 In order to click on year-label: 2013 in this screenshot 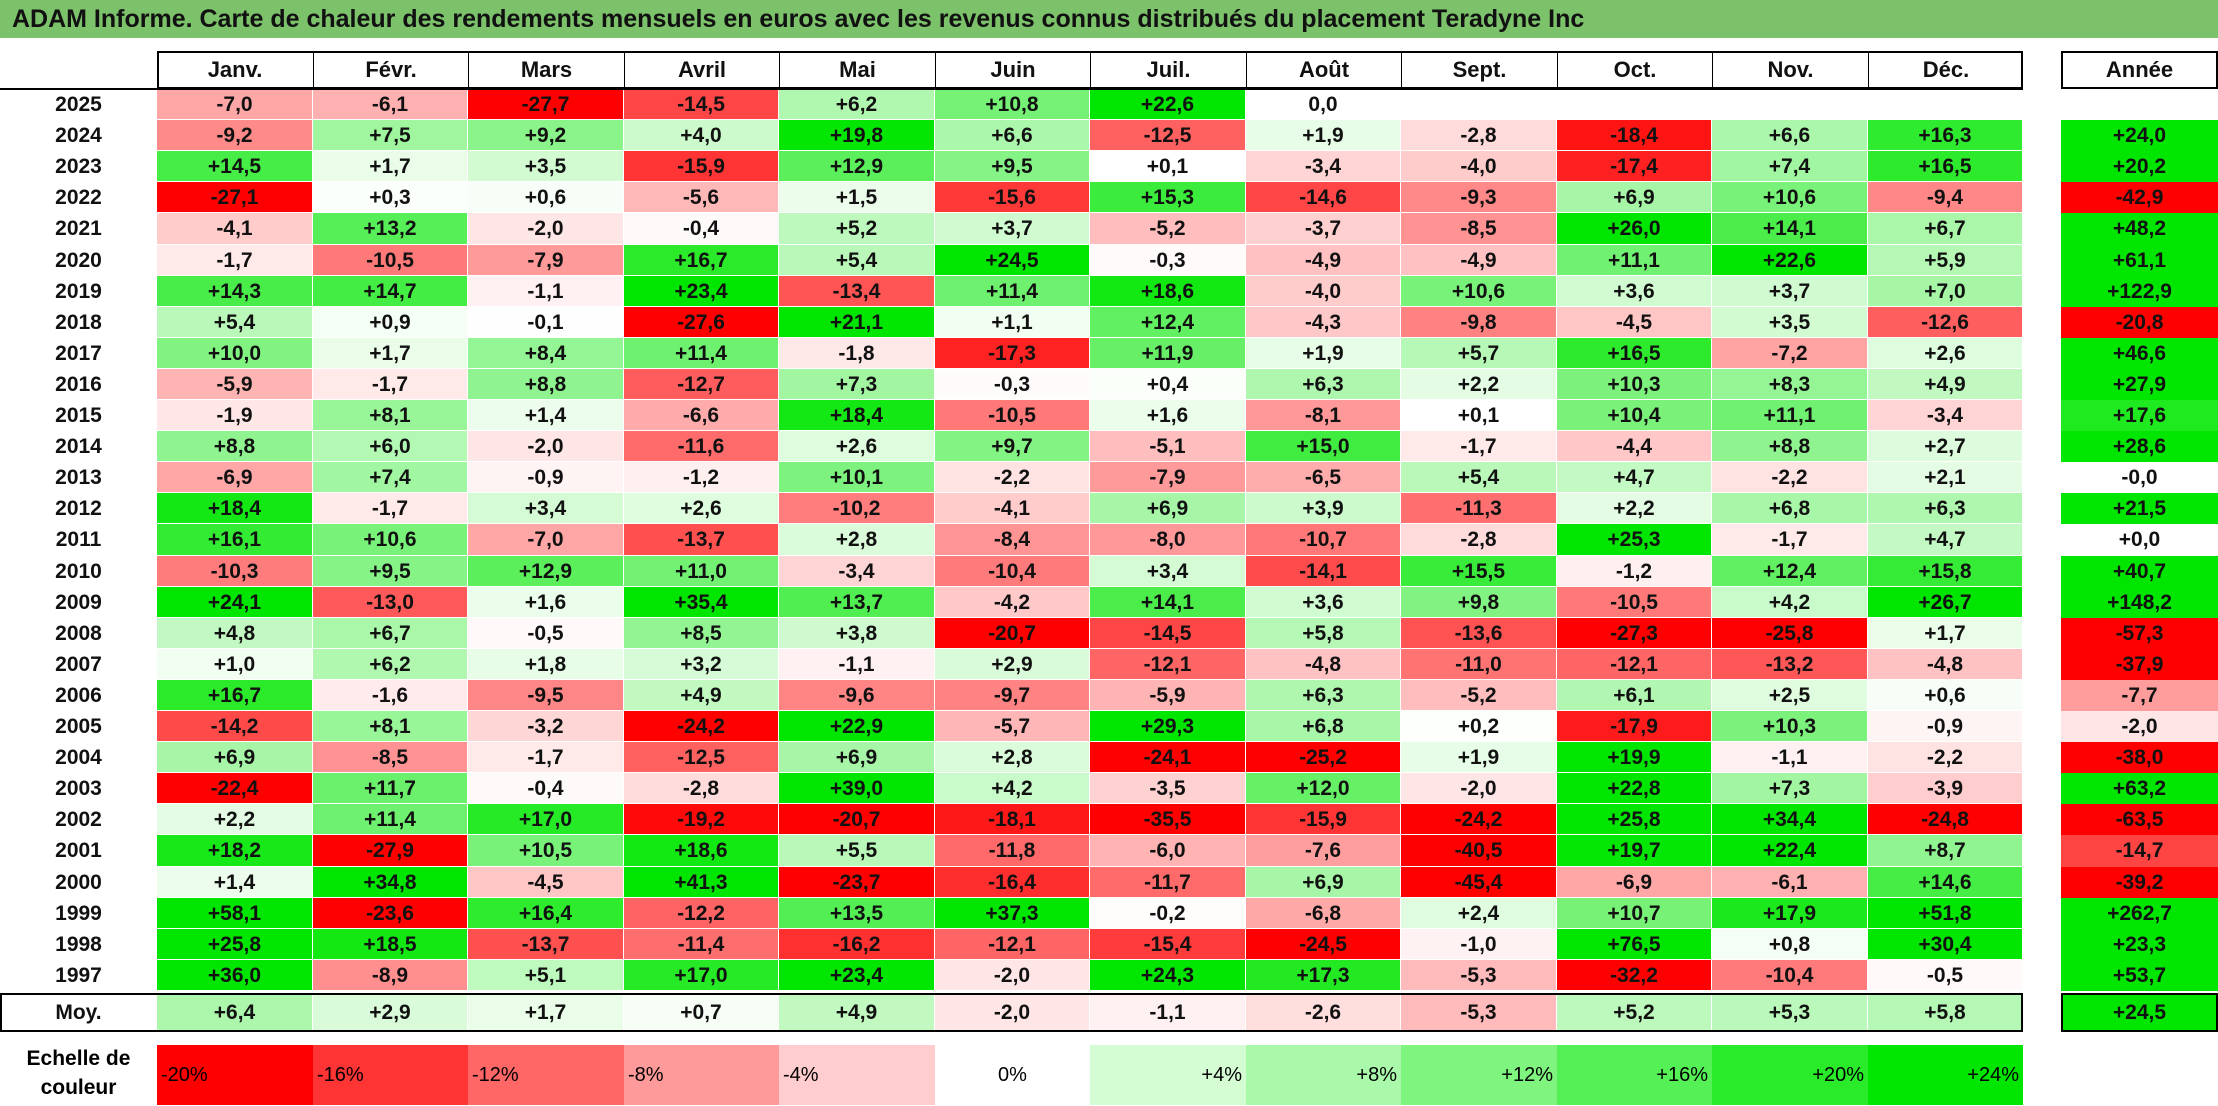, I will do `click(78, 477)`.